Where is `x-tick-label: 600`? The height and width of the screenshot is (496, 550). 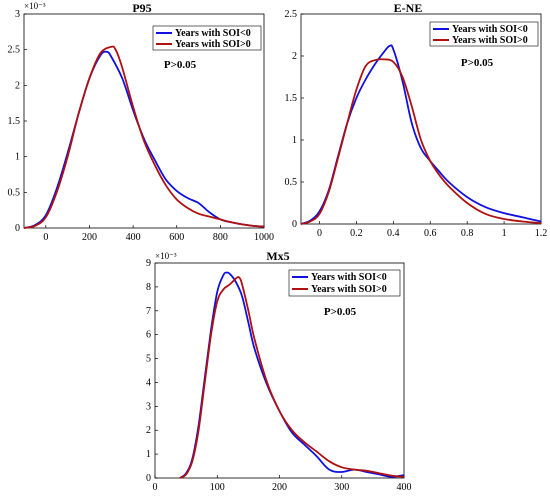
x-tick-label: 600 is located at coordinates (176, 237).